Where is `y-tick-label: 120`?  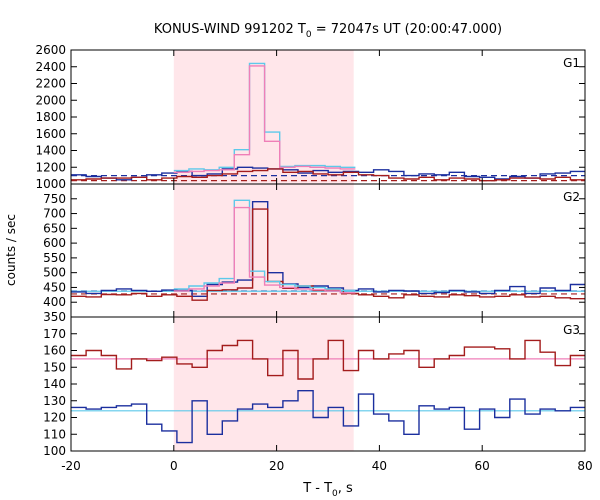
y-tick-label: 120 is located at coordinates (54, 418).